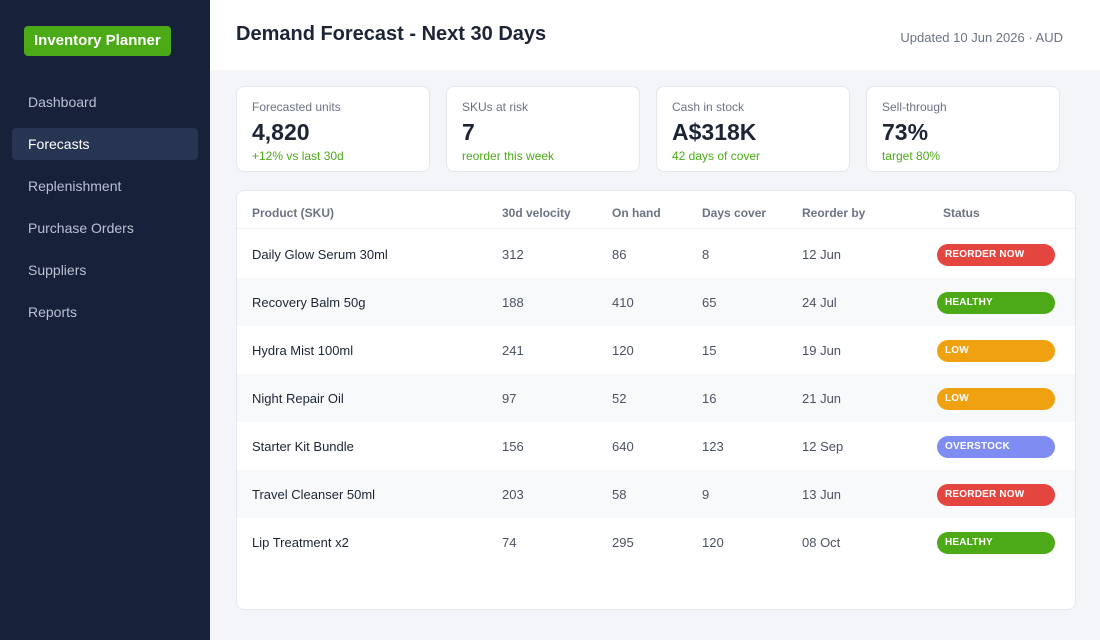  Describe the element at coordinates (97, 41) in the screenshot. I see `brand-logo: Inventory Planner` at that location.